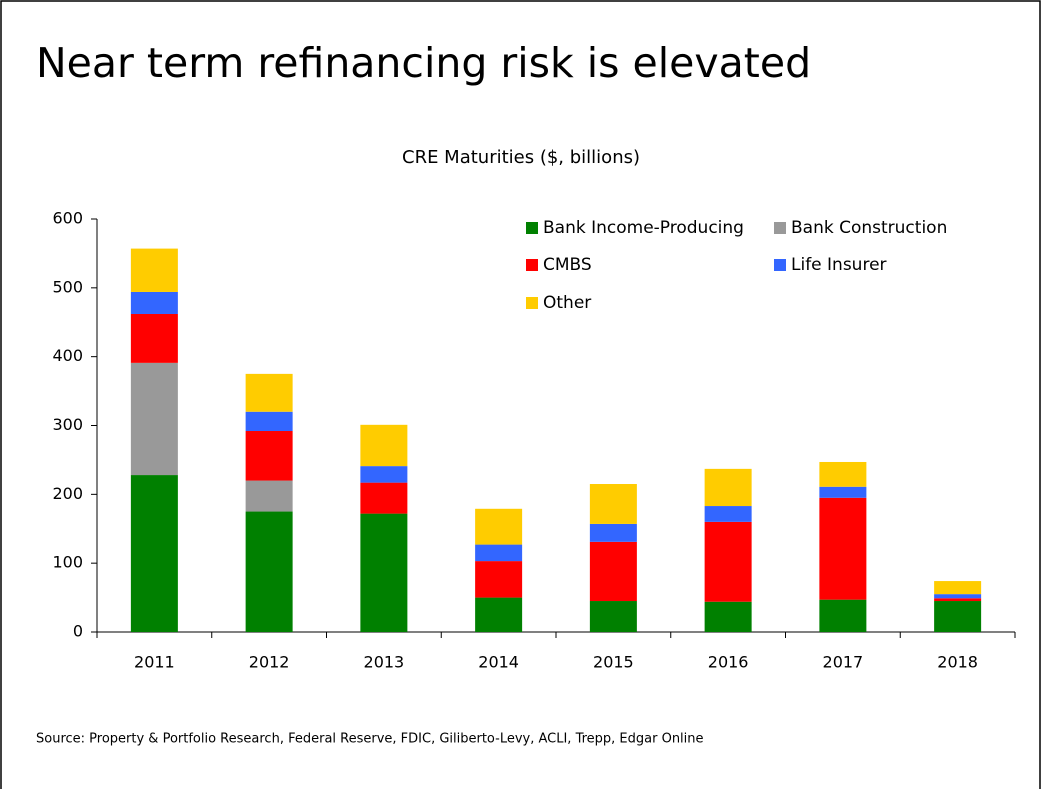  Describe the element at coordinates (521, 157) in the screenshot. I see `chart-title: CRE Maturities ($, billions)` at that location.